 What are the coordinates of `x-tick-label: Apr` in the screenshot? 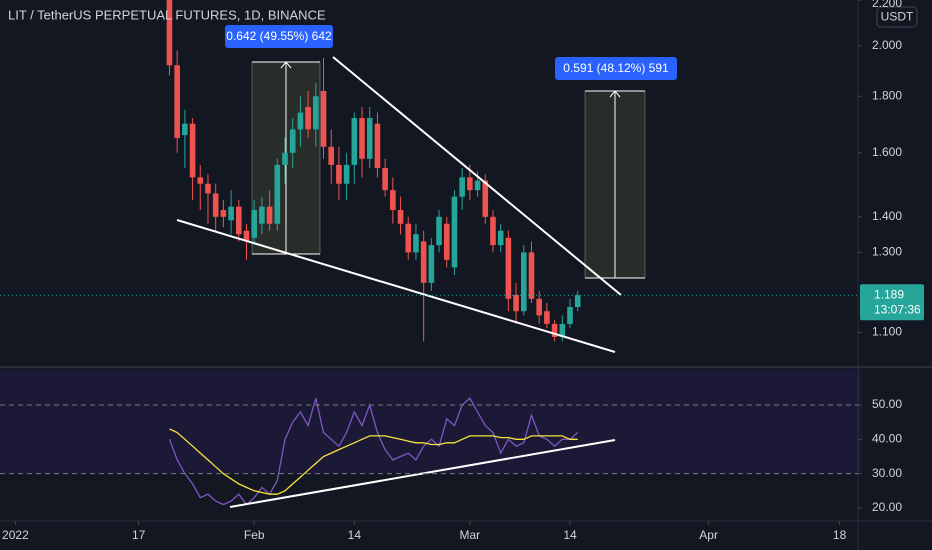 It's located at (708, 535).